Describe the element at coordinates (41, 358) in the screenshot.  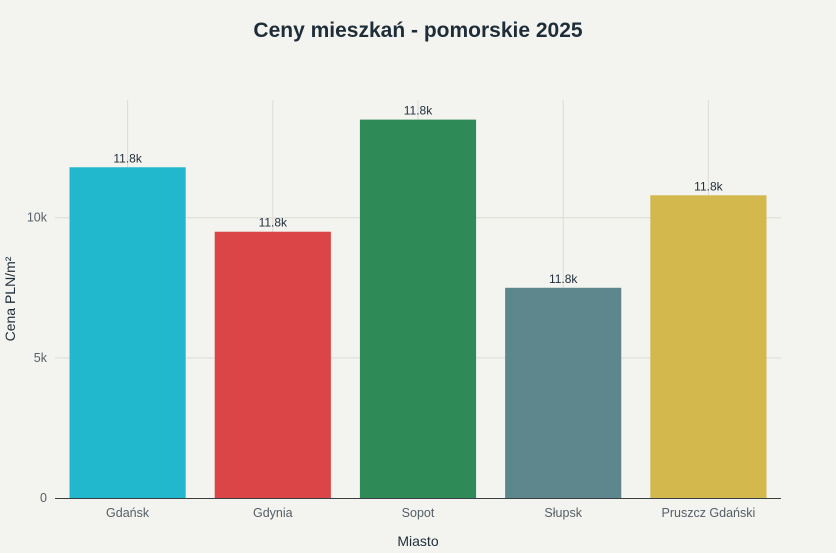
I see `y-tick-label: 5k` at that location.